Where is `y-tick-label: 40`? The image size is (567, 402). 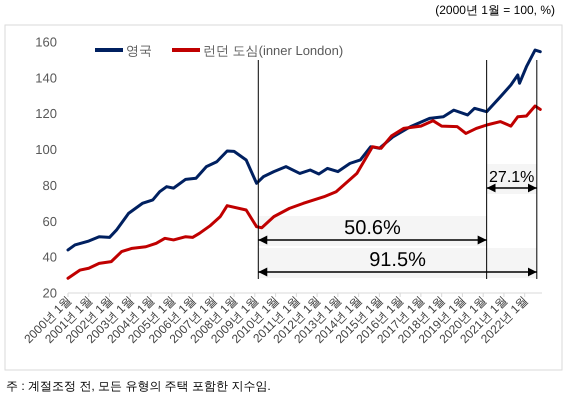
y-tick-label: 40 is located at coordinates (49, 257).